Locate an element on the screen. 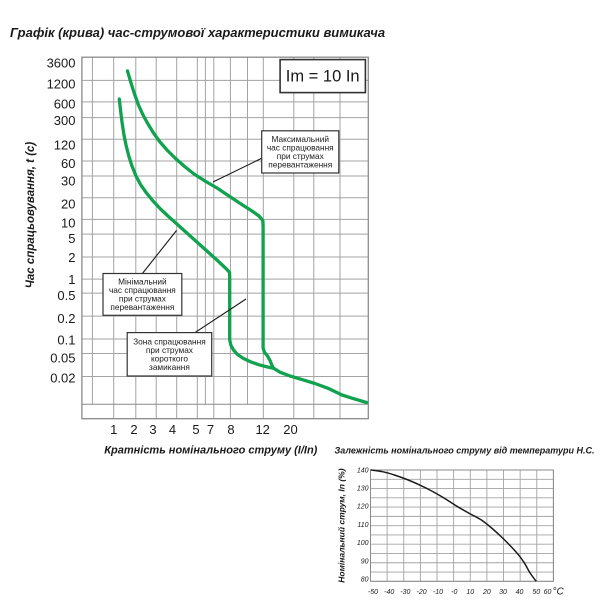 The width and height of the screenshot is (600, 600). svg-text: 90 is located at coordinates (365, 561).